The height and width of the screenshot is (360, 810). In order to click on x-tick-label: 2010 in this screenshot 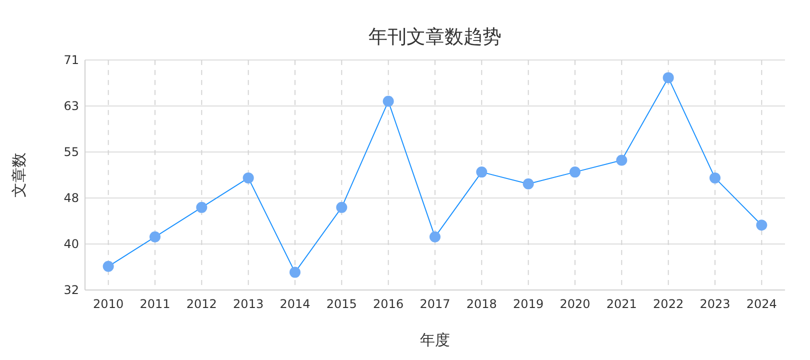, I will do `click(108, 304)`.